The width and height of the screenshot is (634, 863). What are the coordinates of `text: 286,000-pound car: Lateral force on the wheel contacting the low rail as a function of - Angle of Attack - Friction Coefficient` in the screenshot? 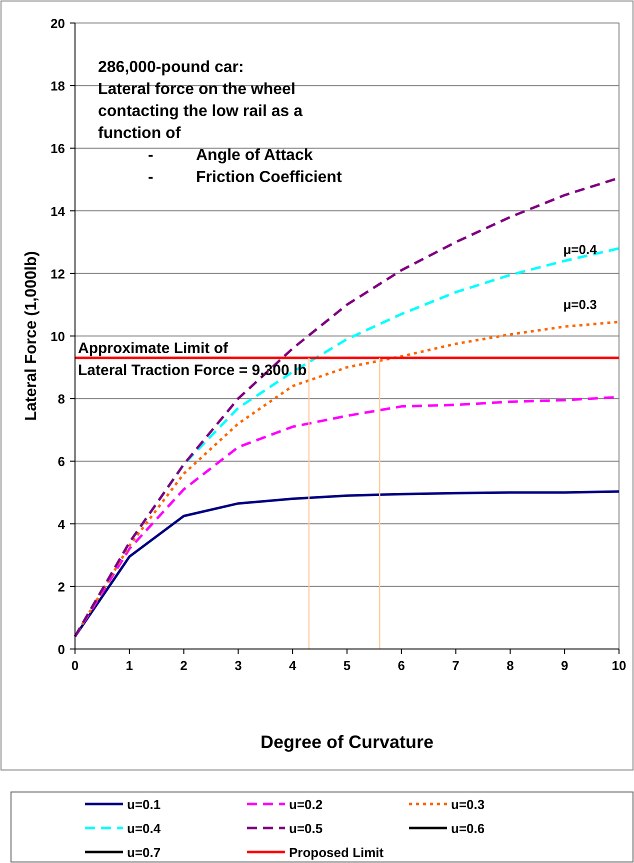 It's located at (220, 122).